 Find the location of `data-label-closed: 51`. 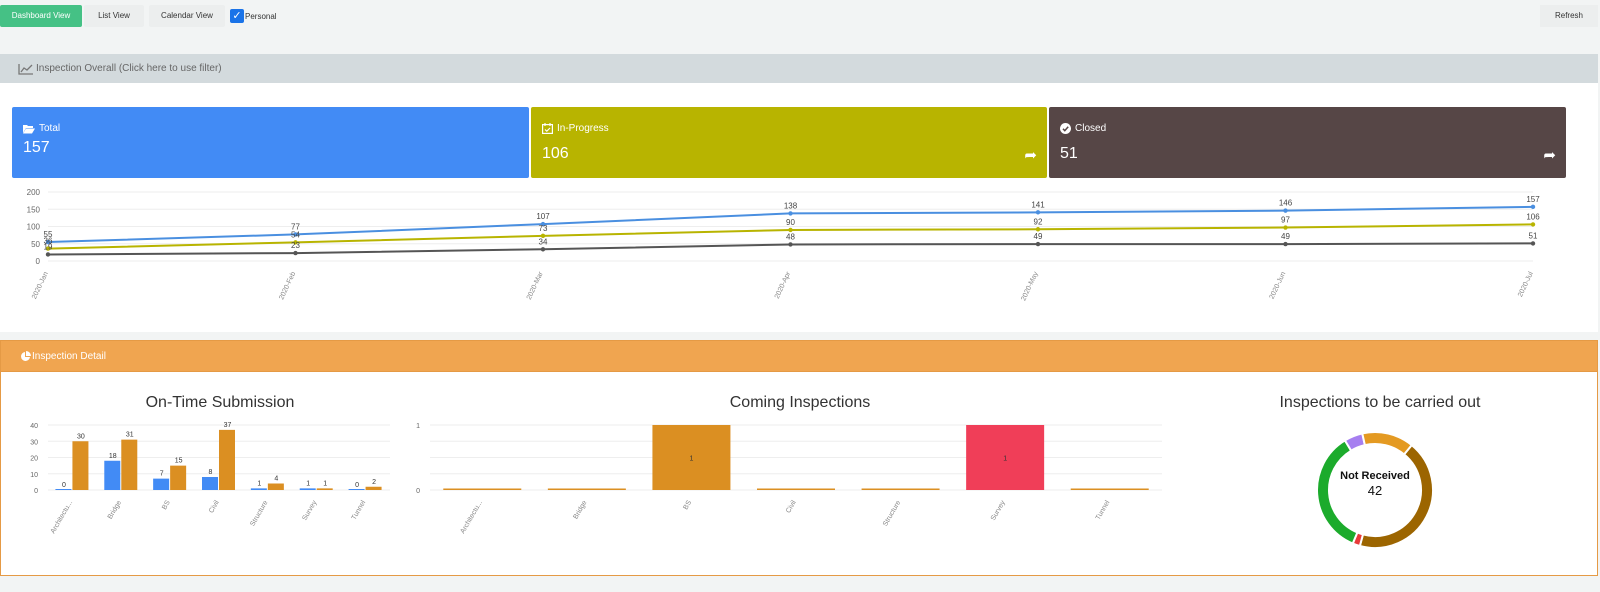

data-label-closed: 51 is located at coordinates (1533, 235).